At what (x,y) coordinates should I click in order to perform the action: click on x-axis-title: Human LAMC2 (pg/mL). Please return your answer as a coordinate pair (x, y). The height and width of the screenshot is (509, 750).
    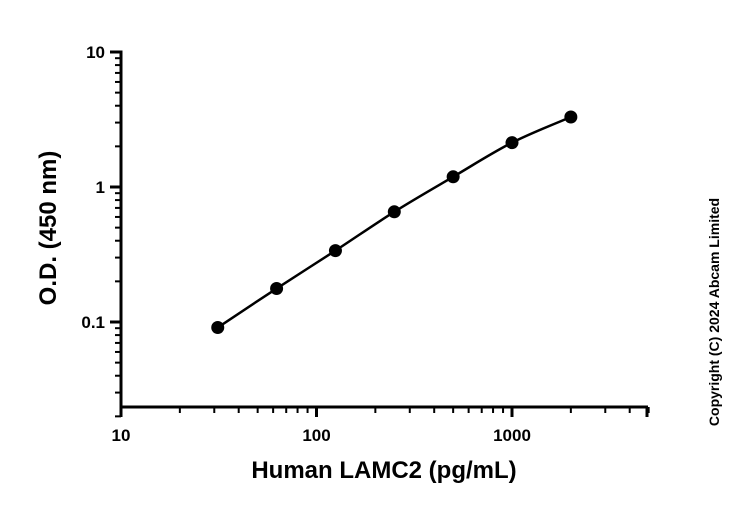
    Looking at the image, I should click on (383, 470).